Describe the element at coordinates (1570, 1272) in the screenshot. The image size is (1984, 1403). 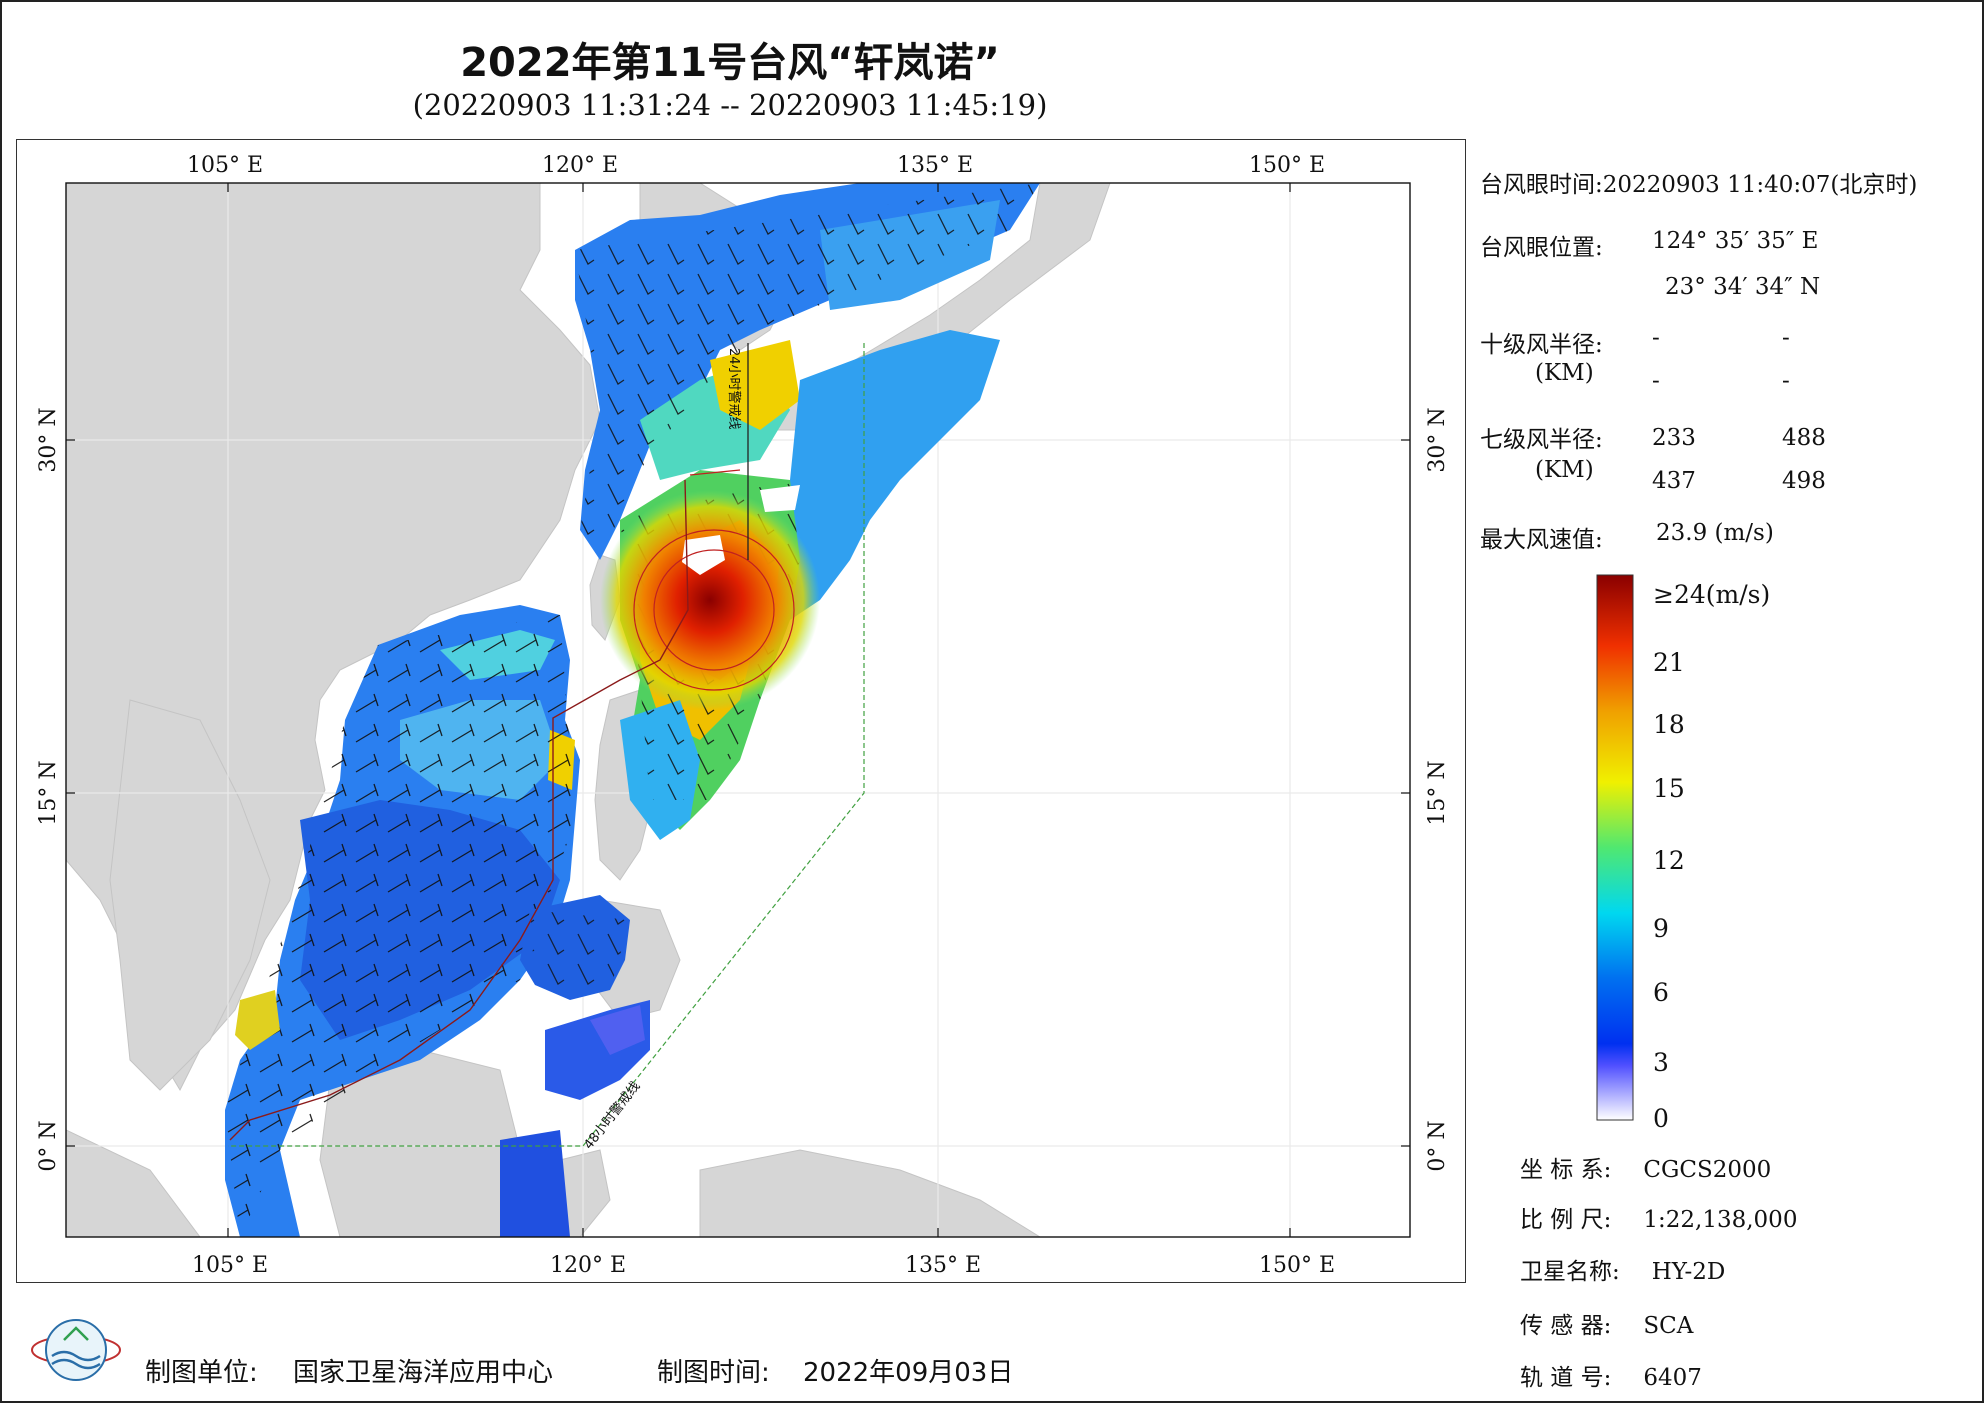
I see `satellite-label: 卫星名称:` at that location.